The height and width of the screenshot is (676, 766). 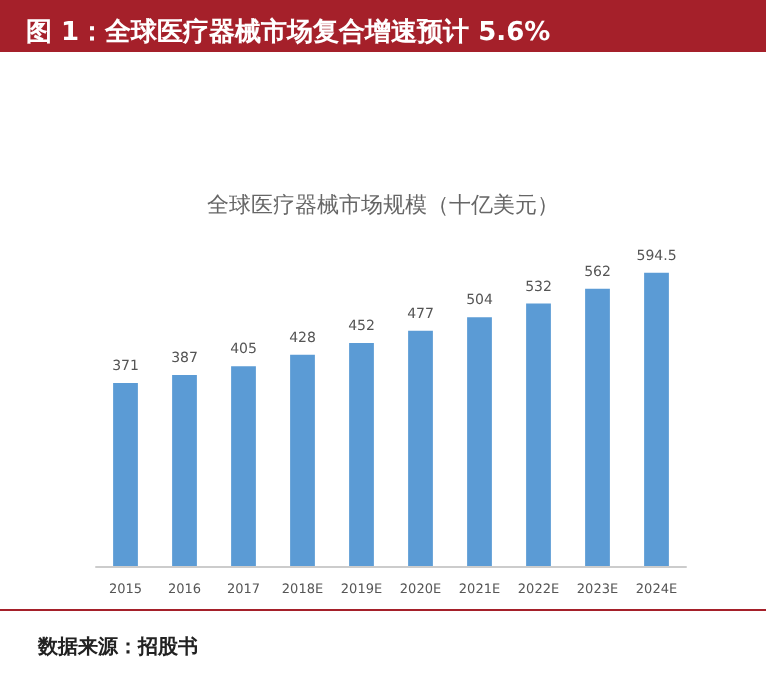 What do you see at coordinates (383, 205) in the screenshot?
I see `chart-subtitle: 全球医疗器械市场规模（十亿美元）` at bounding box center [383, 205].